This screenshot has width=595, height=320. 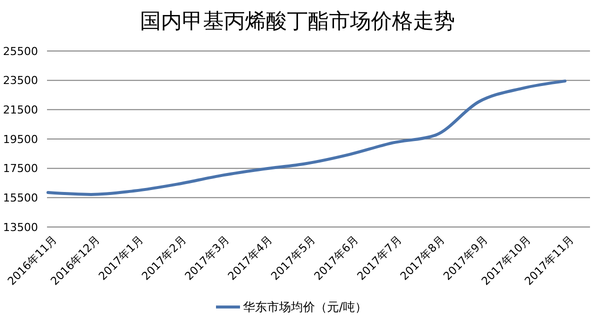 What do you see at coordinates (297, 21) in the screenshot?
I see `chart-title: 国内甲基丙烯酸丁酯市场价格走势` at bounding box center [297, 21].